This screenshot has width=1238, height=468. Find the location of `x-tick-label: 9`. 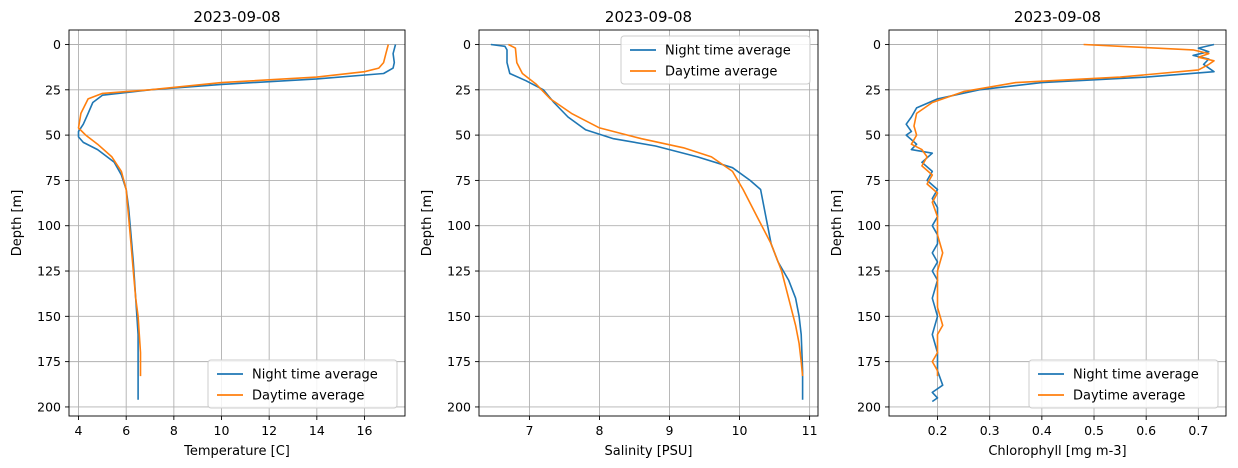

x-tick-label: 9 is located at coordinates (670, 430).